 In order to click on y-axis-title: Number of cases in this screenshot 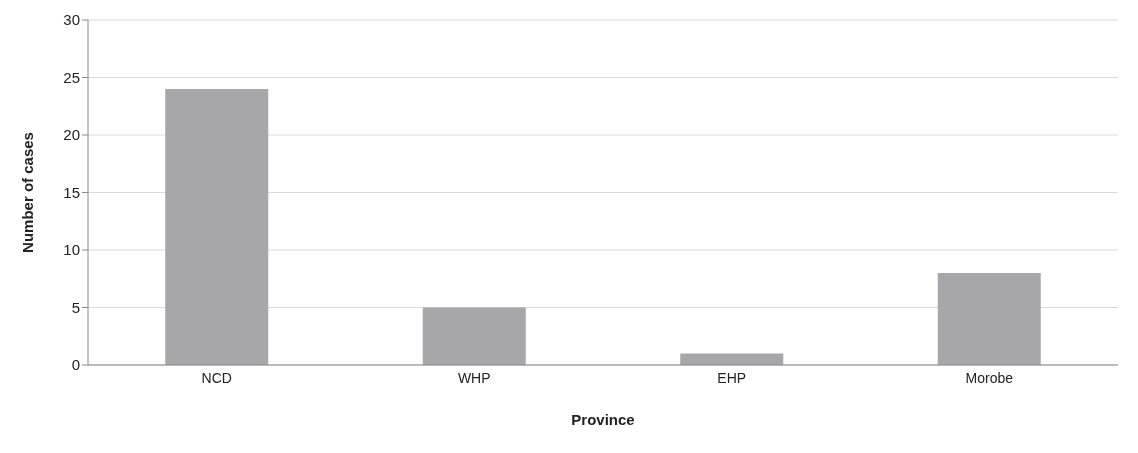, I will do `click(28, 192)`.